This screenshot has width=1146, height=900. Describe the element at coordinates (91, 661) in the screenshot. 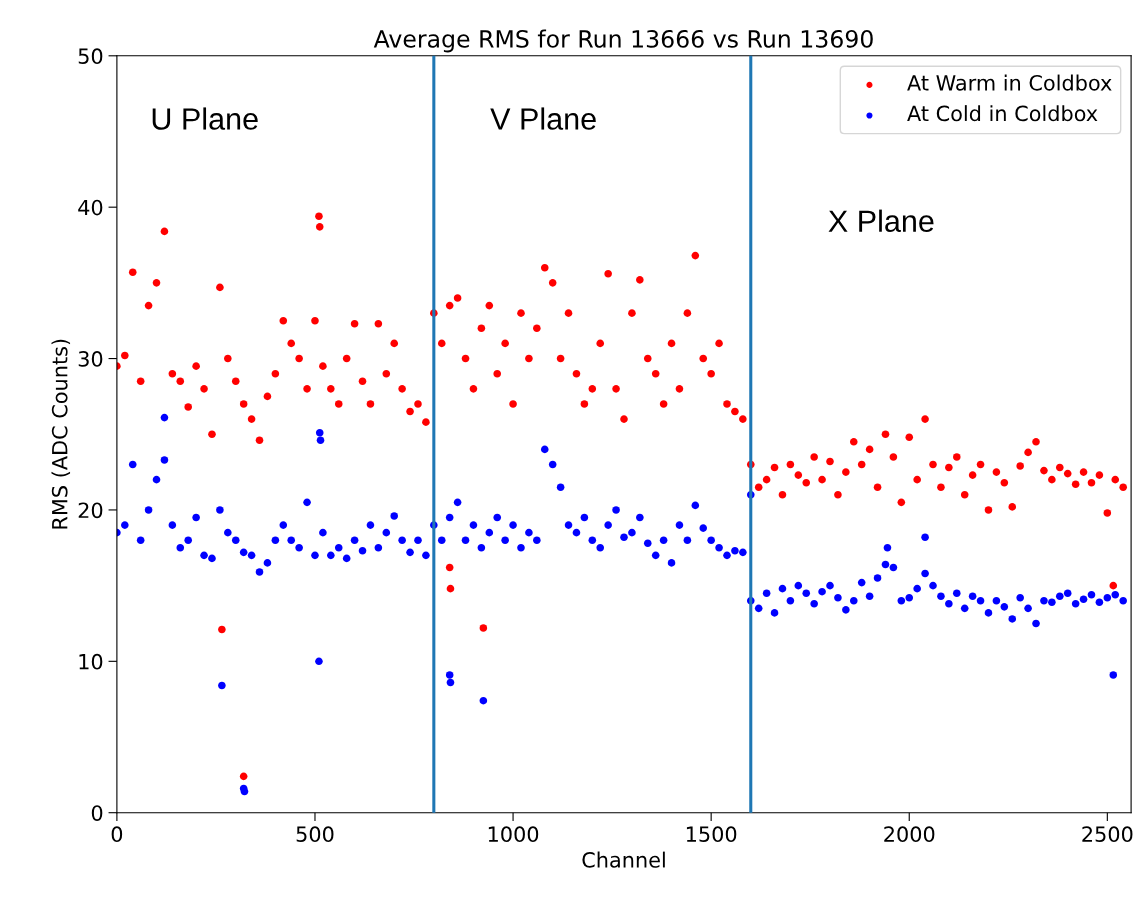

I see `y-tick-label: 10` at that location.